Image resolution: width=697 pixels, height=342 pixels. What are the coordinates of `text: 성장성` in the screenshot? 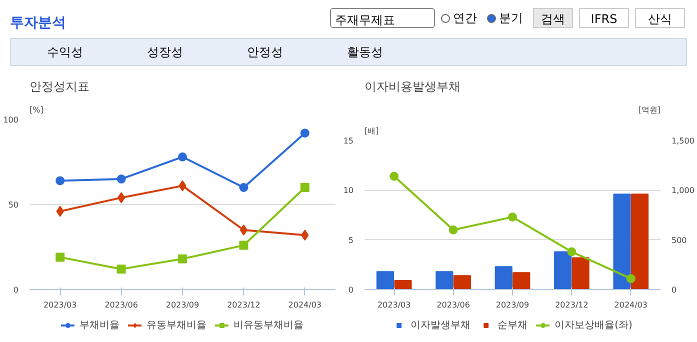 It's located at (165, 52).